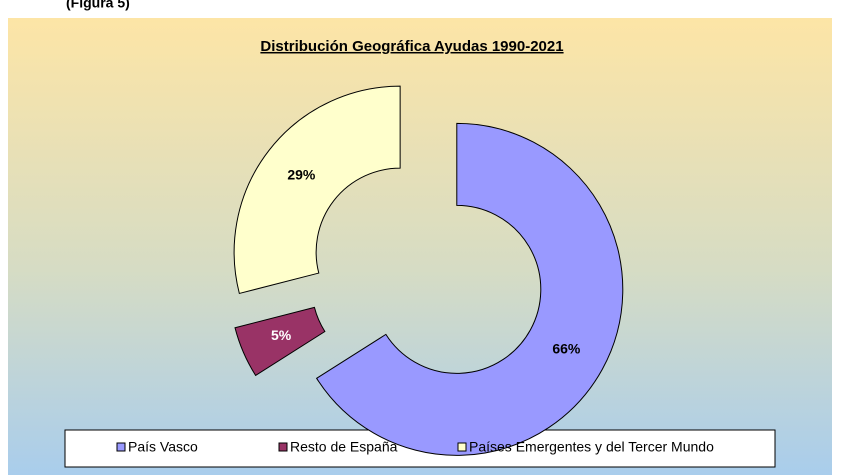  I want to click on legend-label: Países Emergentes y del Tercer Mundo, so click(591, 447).